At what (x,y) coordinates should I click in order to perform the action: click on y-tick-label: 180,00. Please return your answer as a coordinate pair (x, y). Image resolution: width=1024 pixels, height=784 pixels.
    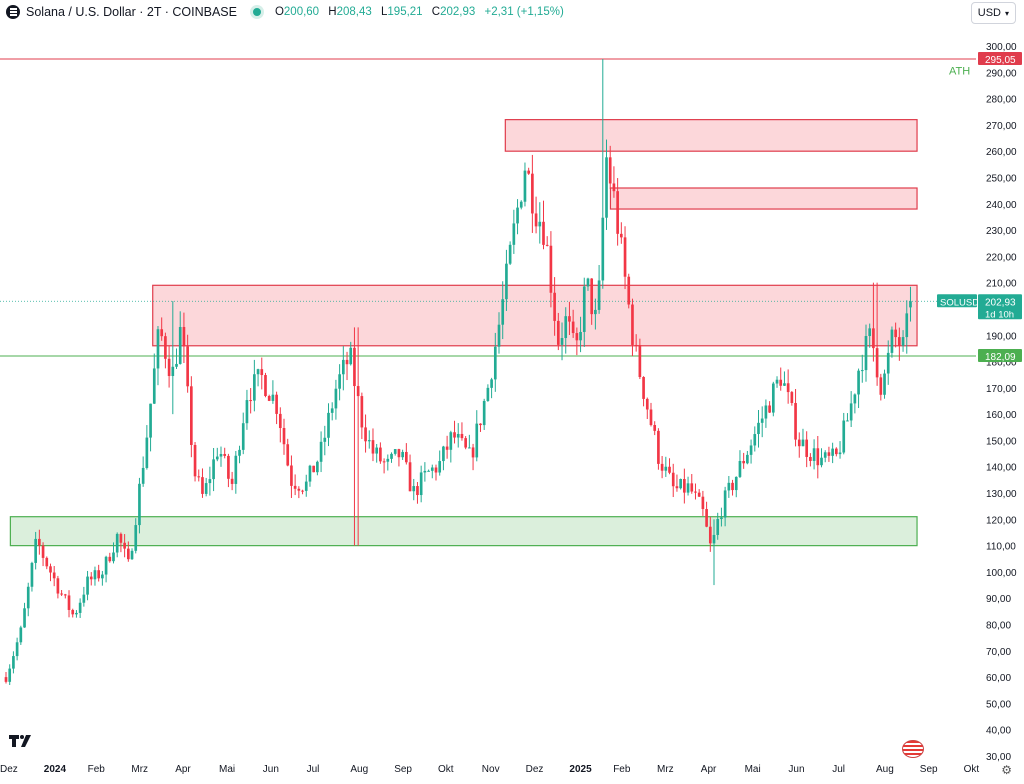
    Looking at the image, I should click on (1001, 363).